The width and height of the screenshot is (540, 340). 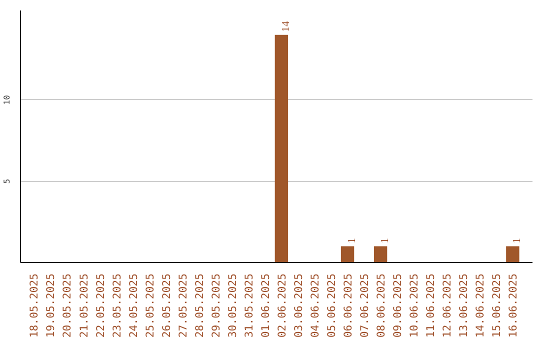 I want to click on x-tick-label: 15.06.2025, so click(x=497, y=306).